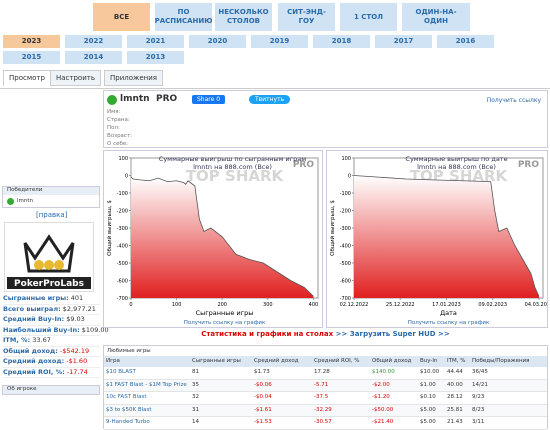 The width and height of the screenshot is (550, 430). What do you see at coordinates (465, 41) in the screenshot?
I see `year-filter: 2016` at bounding box center [465, 41].